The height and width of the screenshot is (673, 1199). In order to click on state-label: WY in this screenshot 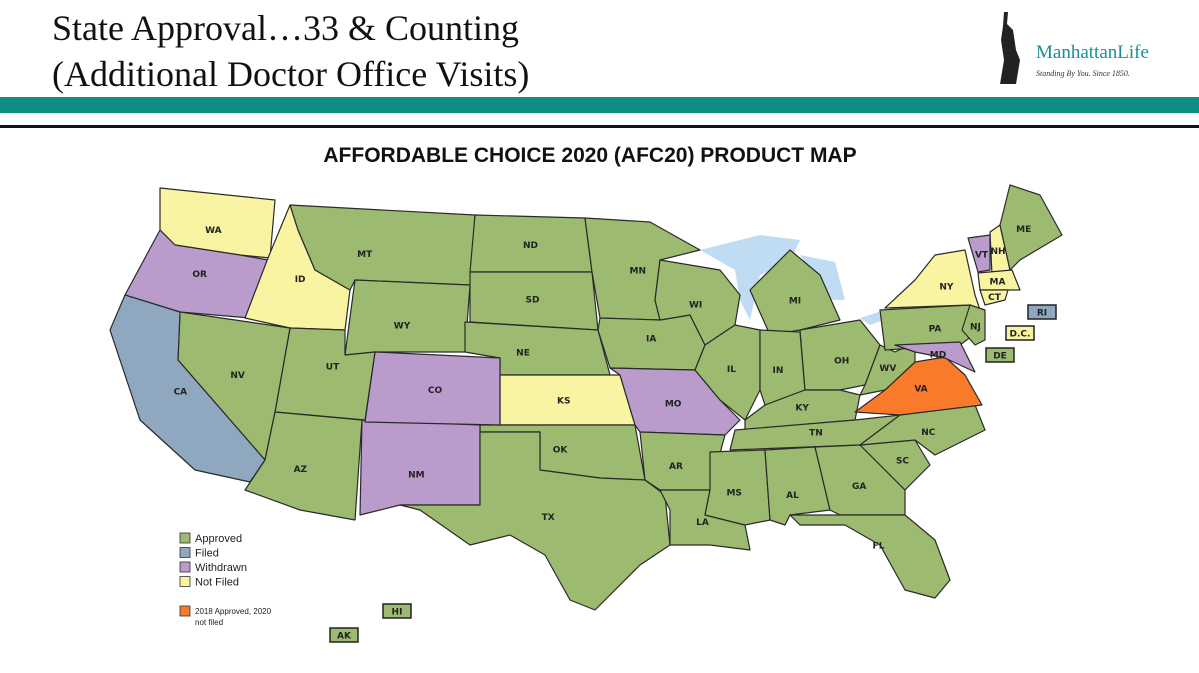, I will do `click(402, 326)`.